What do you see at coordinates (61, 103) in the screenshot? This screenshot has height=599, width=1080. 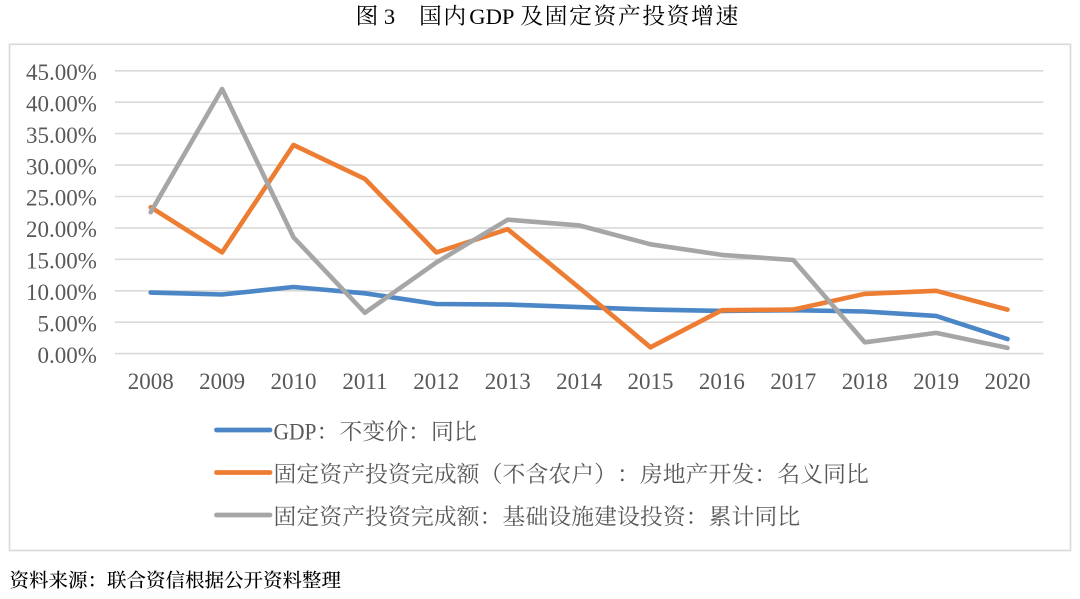 I see `svg-text: 40.00%` at bounding box center [61, 103].